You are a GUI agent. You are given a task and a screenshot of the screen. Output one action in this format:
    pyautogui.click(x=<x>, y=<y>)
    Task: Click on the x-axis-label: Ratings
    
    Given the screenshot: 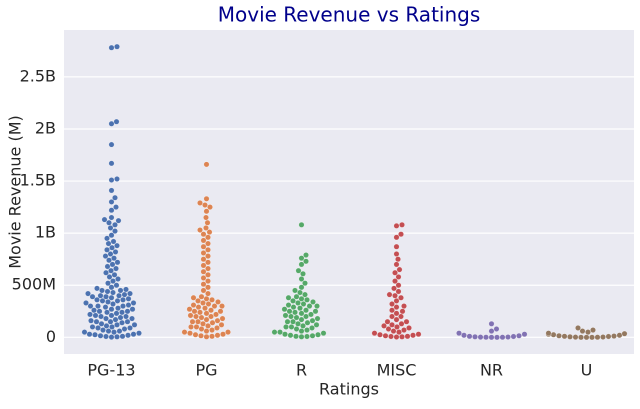 What is the action you would take?
    pyautogui.click(x=349, y=389)
    